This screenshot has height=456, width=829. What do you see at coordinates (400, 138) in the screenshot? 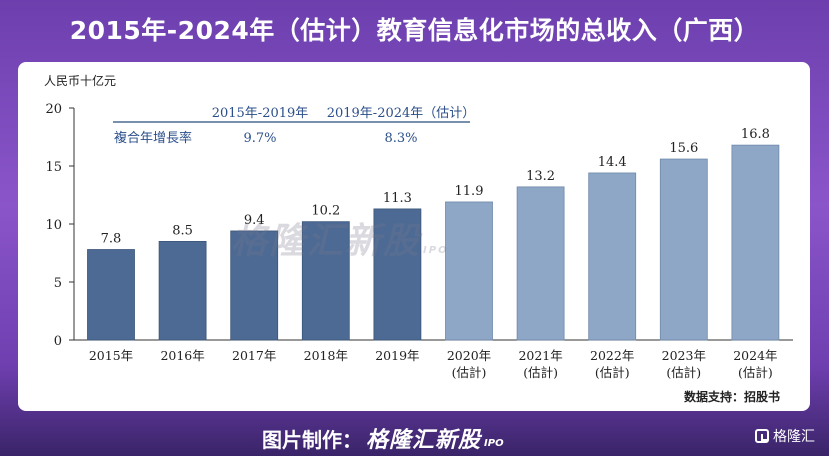
I see `legend-cagr2: 8.3%` at bounding box center [400, 138].